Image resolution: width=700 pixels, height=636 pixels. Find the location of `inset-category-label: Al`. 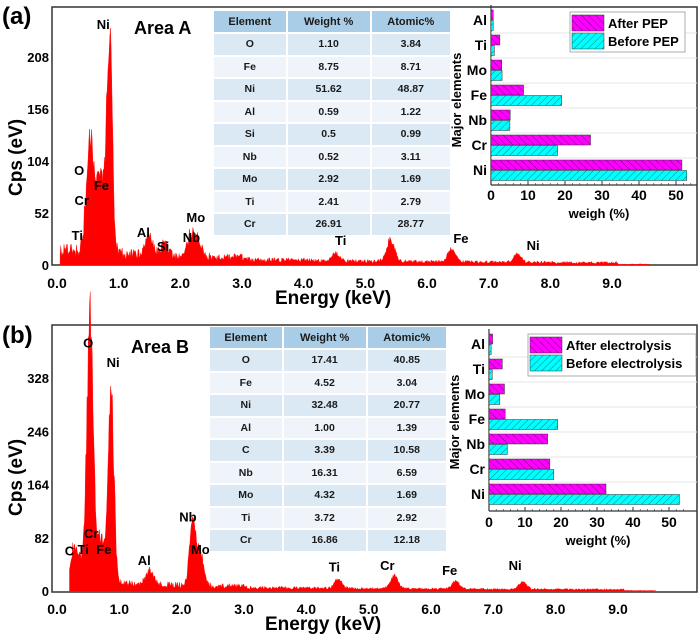

inset-category-label: Al is located at coordinates (478, 344).